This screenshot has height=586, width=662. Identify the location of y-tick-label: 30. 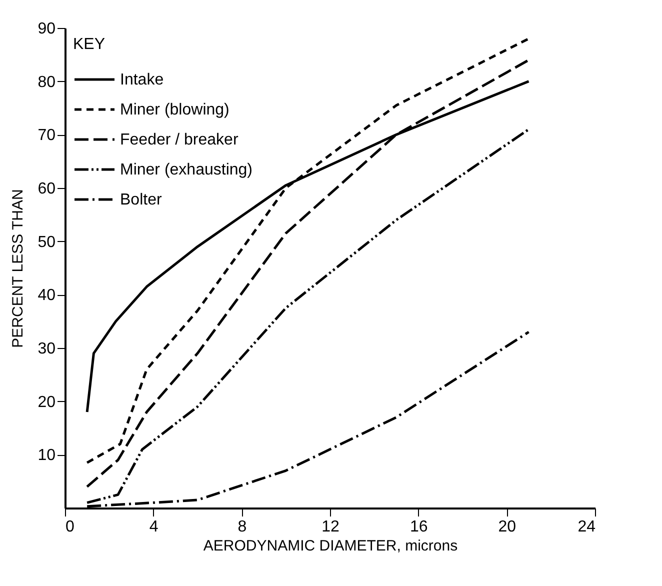
(47, 349).